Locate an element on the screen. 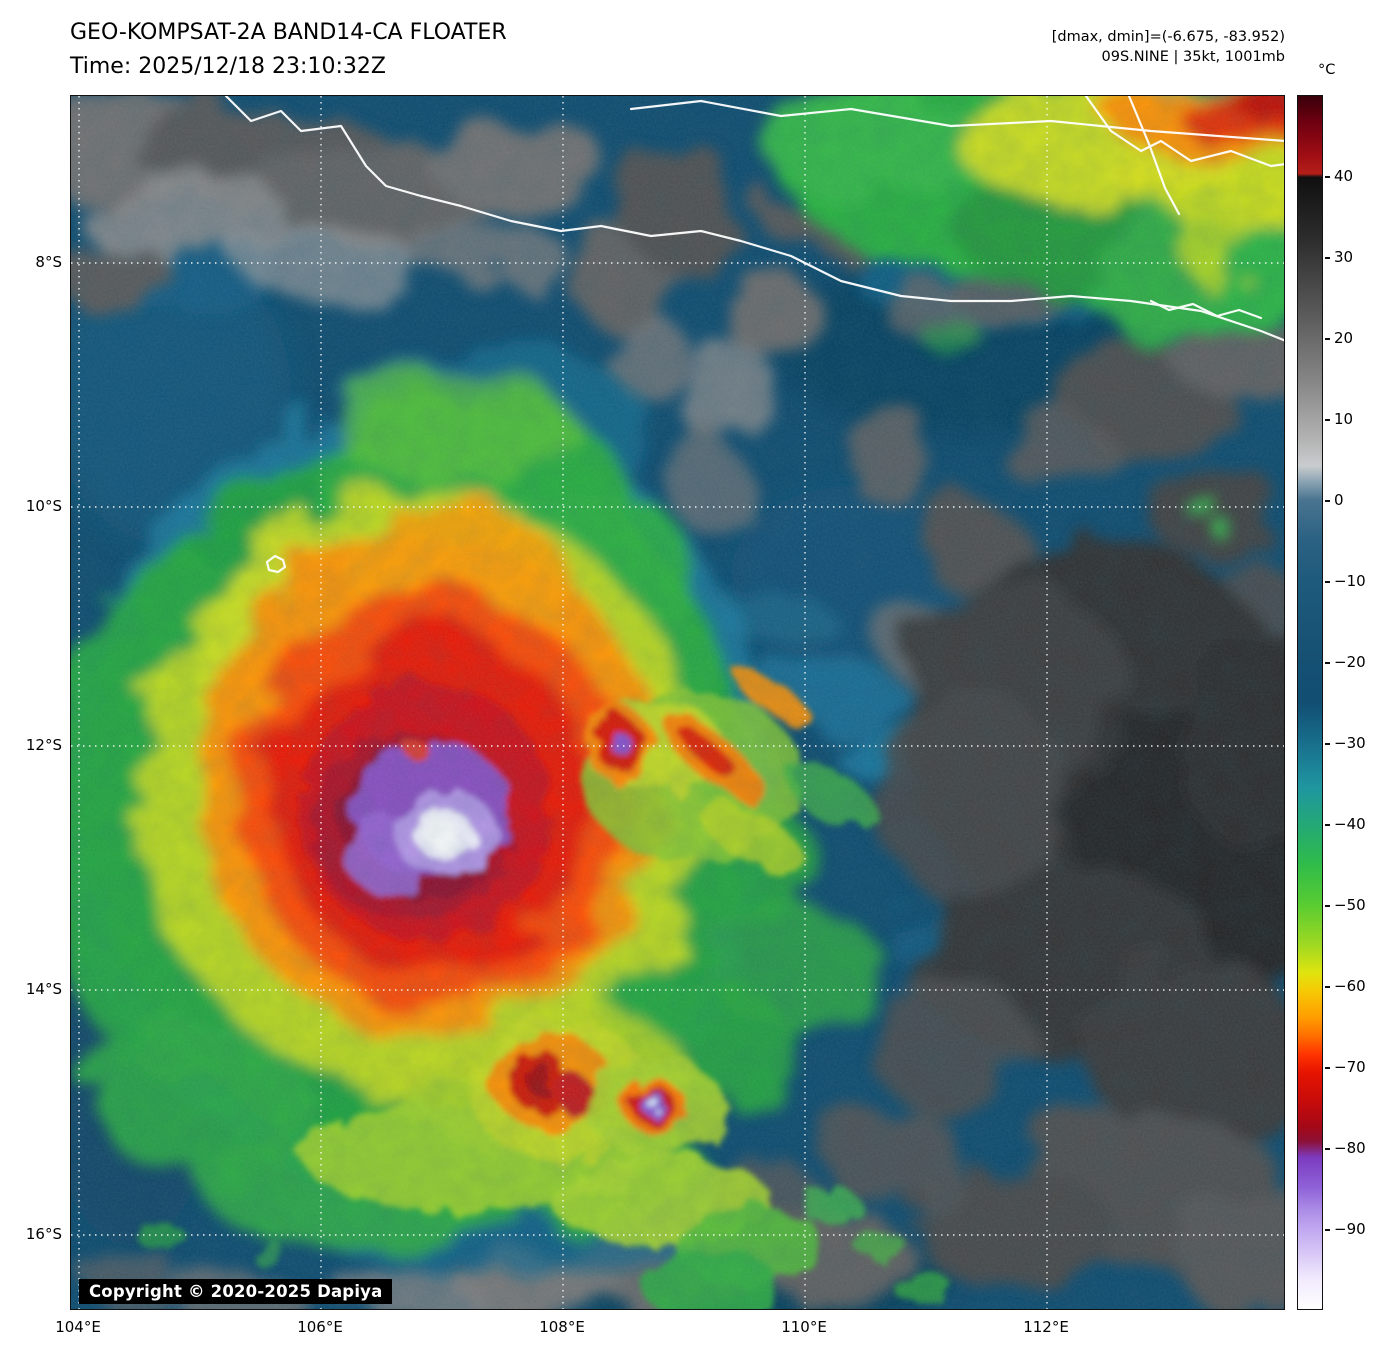 This screenshot has height=1359, width=1388. colorbar-tick: −90 is located at coordinates (1355, 1229).